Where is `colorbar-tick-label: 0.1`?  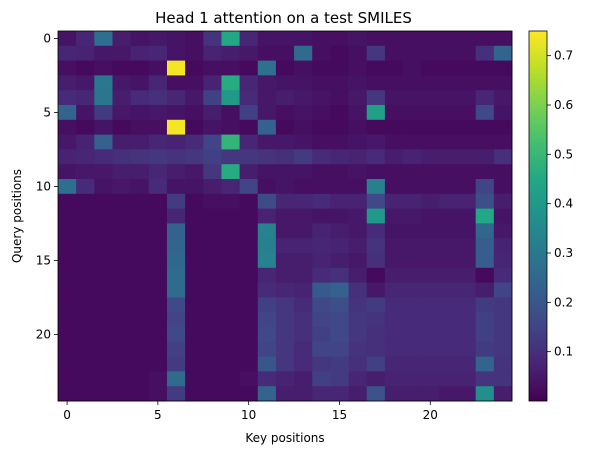 colorbar-tick-label: 0.1 is located at coordinates (563, 352).